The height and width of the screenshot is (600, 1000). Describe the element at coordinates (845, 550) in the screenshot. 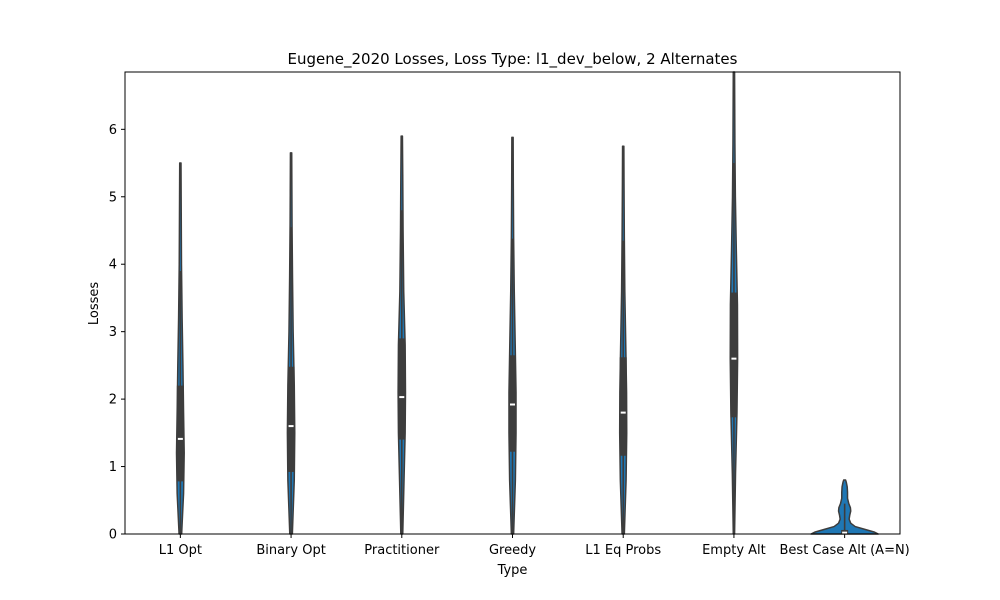

I see `x-tick-label: Best Case Alt (A=N)` at that location.